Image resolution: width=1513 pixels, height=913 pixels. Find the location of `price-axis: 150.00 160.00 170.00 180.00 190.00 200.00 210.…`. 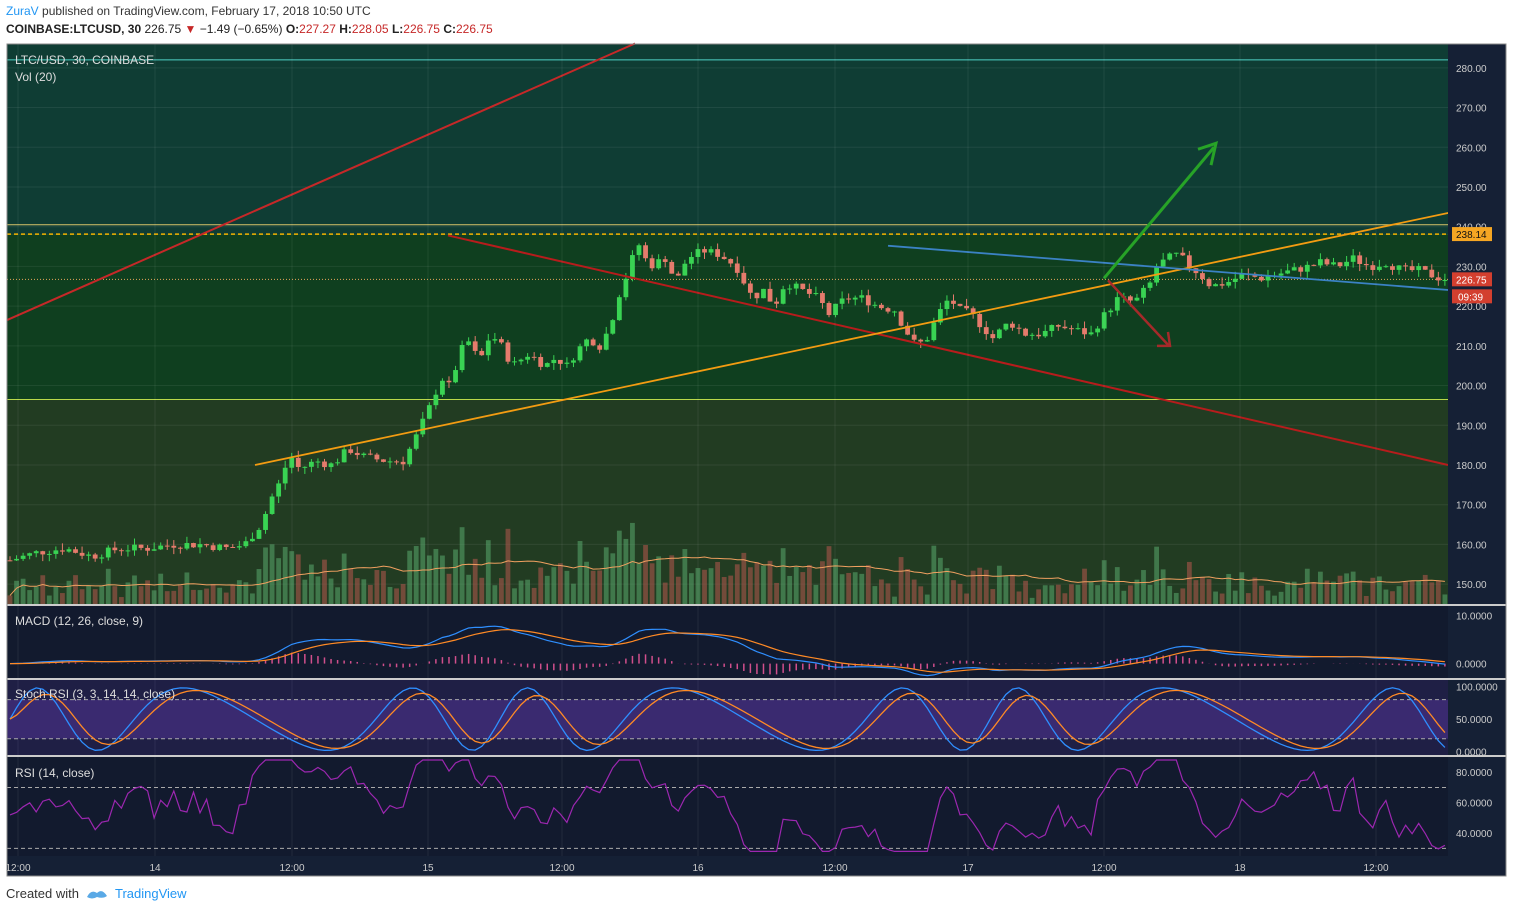

price-axis: 150.00 160.00 170.00 180.00 190.00 200.00 210.… is located at coordinates (1477, 450).